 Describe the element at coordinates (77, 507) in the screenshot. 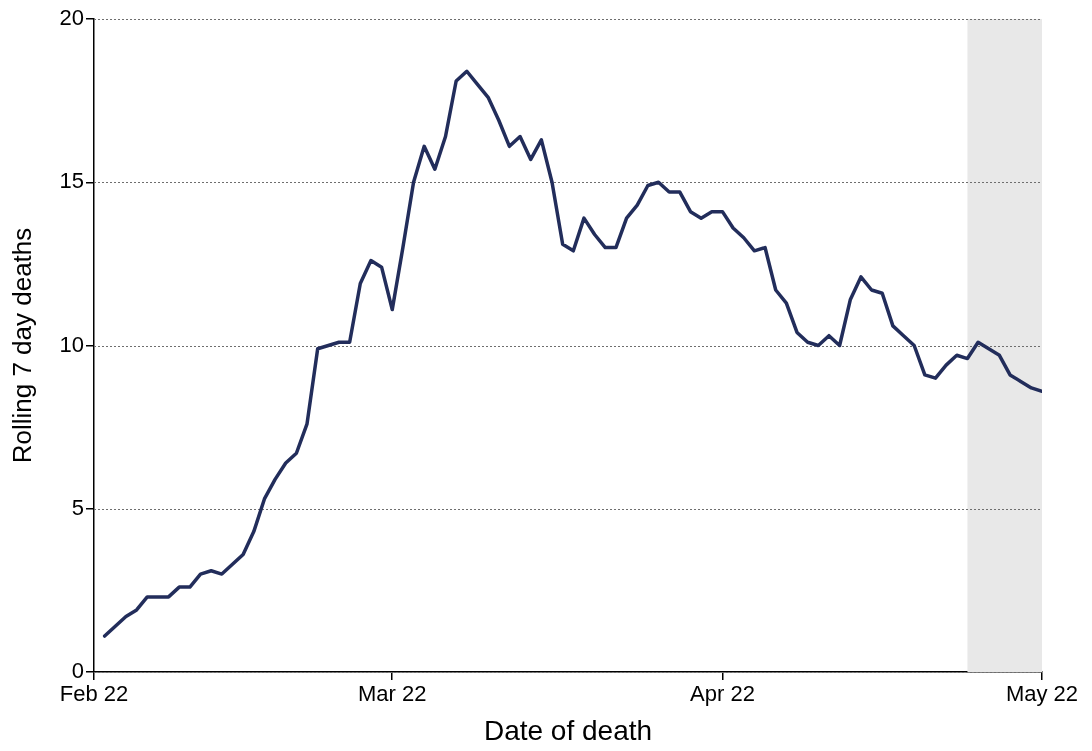

I see `y-tick-label: 5` at that location.